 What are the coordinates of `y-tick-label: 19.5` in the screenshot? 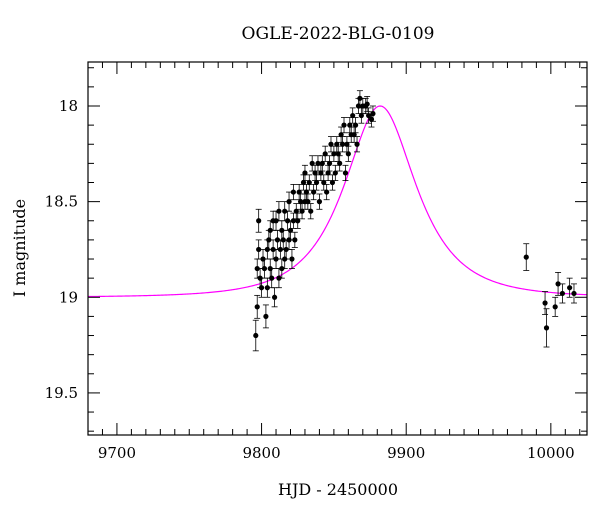 It's located at (61, 393).